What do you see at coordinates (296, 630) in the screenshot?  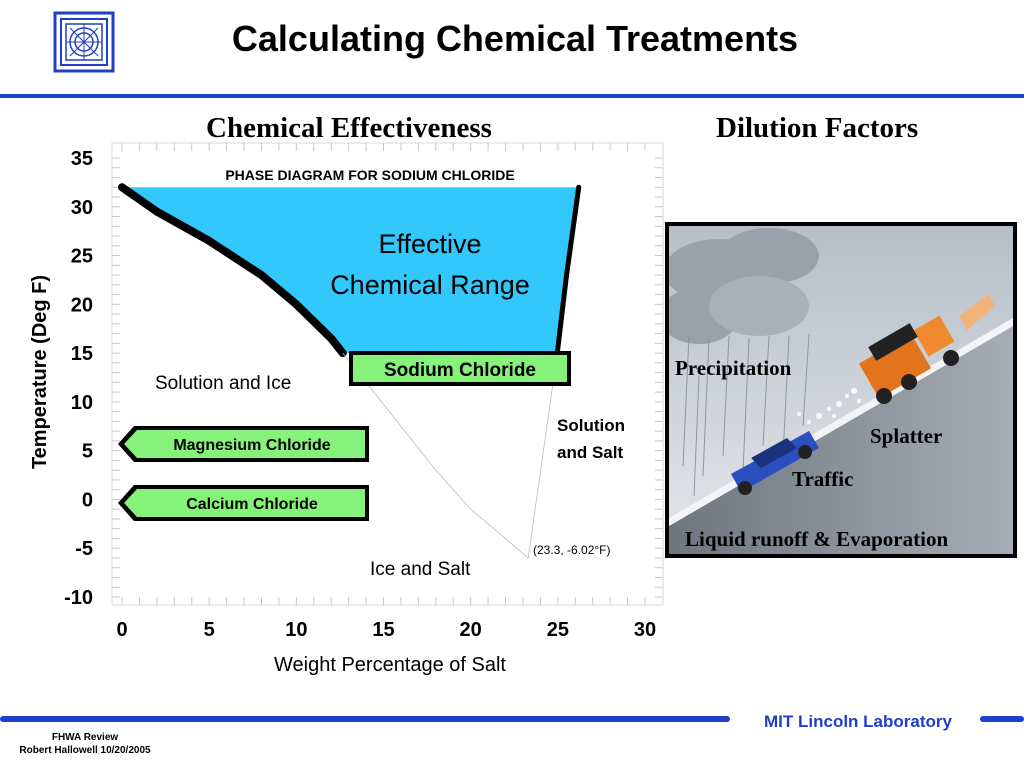 I see `x-tick-label: 10` at bounding box center [296, 630].